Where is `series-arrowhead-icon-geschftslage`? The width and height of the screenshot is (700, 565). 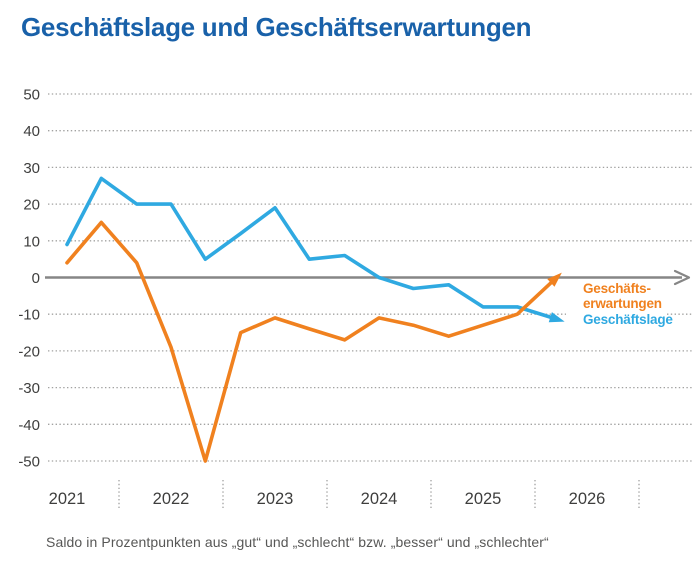 series-arrowhead-icon-geschftslage is located at coordinates (556, 317).